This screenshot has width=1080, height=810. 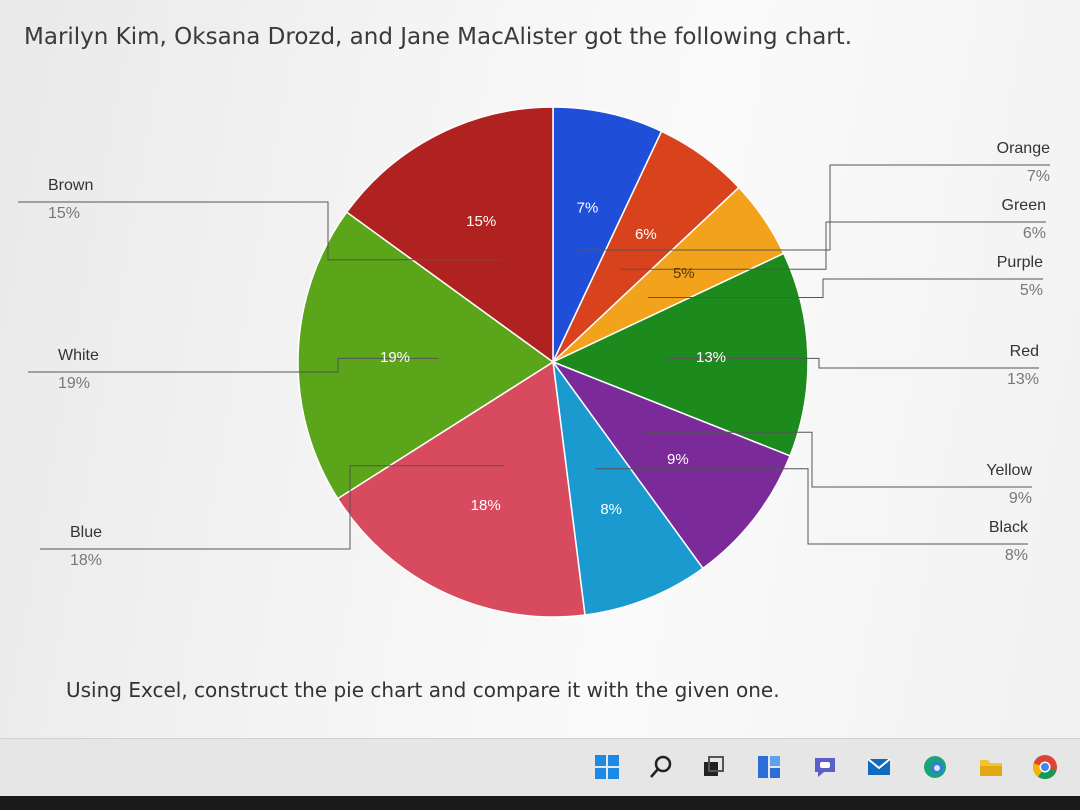 I want to click on slice-value-label: 8%, so click(x=611, y=509).